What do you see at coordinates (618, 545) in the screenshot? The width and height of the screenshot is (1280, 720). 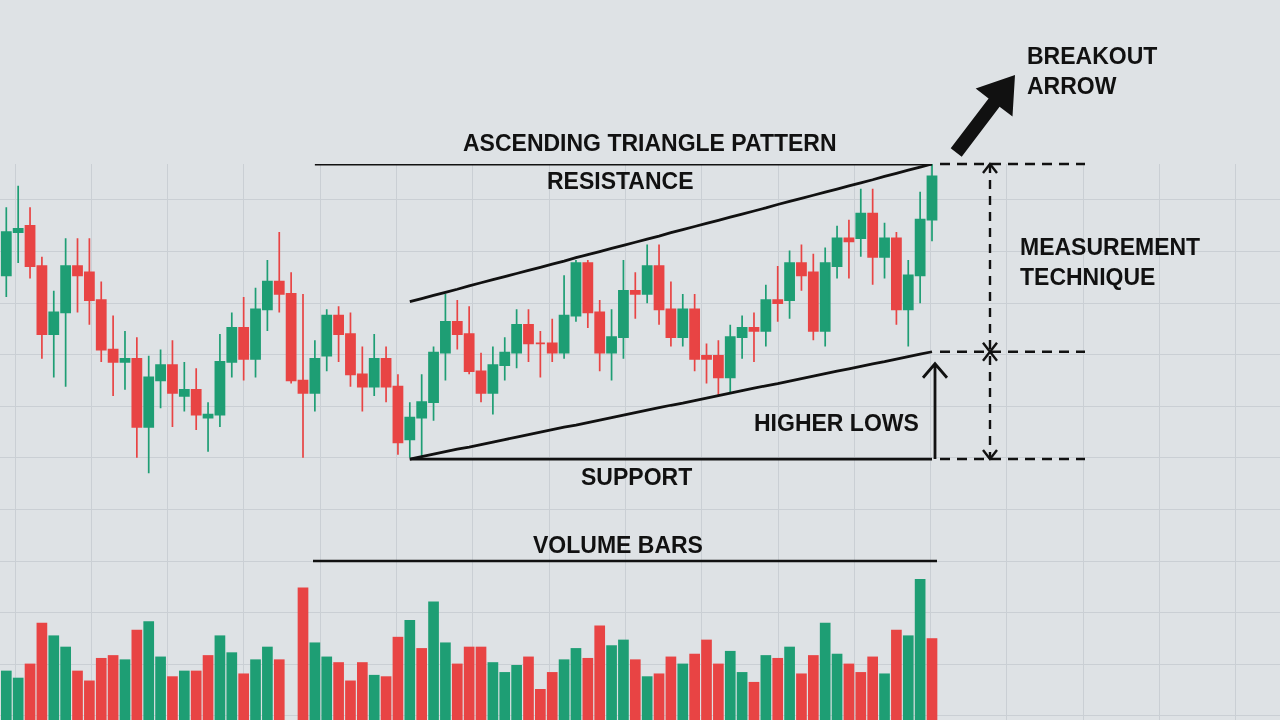 I see `chart-title: VOLUME BARS` at bounding box center [618, 545].